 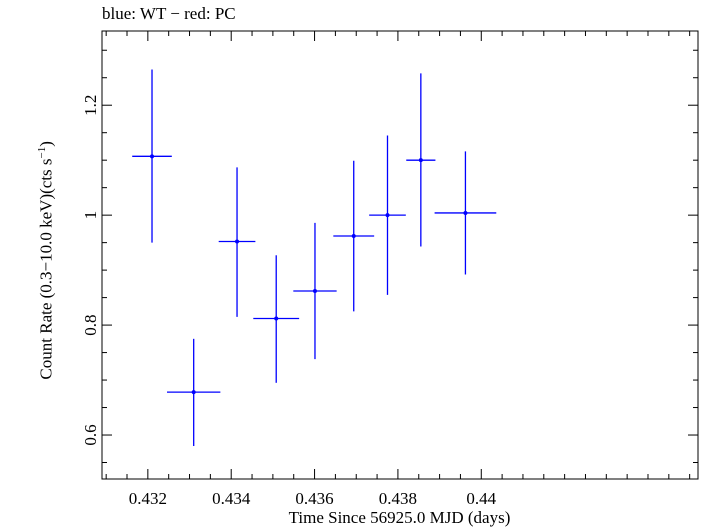 I want to click on y-tick-label: 0.8, so click(x=90, y=324).